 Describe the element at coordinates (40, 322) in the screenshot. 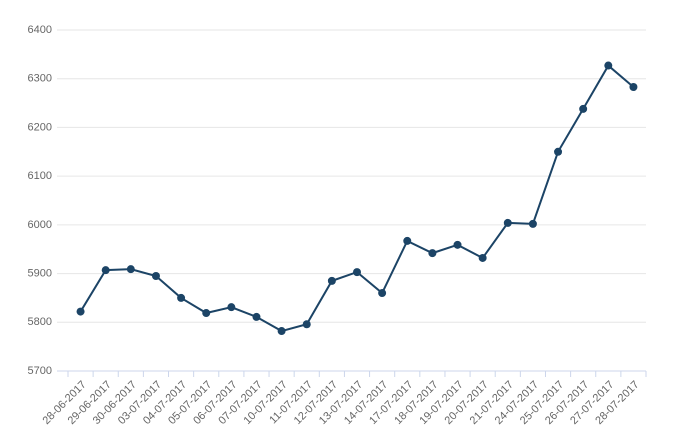

I see `y-tick-label: 5800` at that location.